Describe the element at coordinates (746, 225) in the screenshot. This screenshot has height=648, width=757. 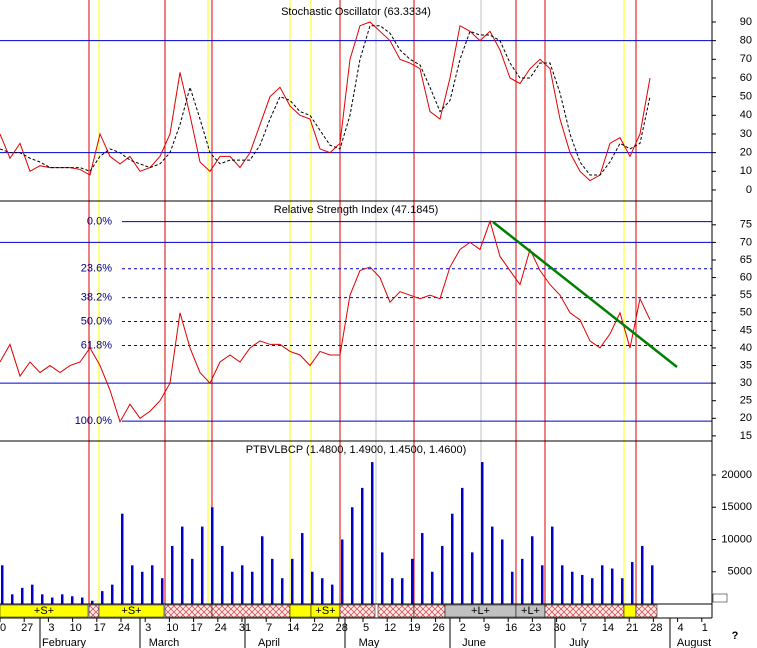
I see `y-tick-label: 75` at that location.